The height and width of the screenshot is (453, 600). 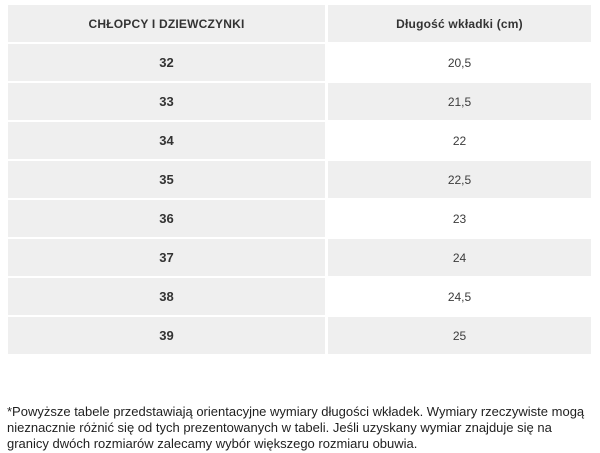 I want to click on table-row: 37 24, so click(x=299, y=257).